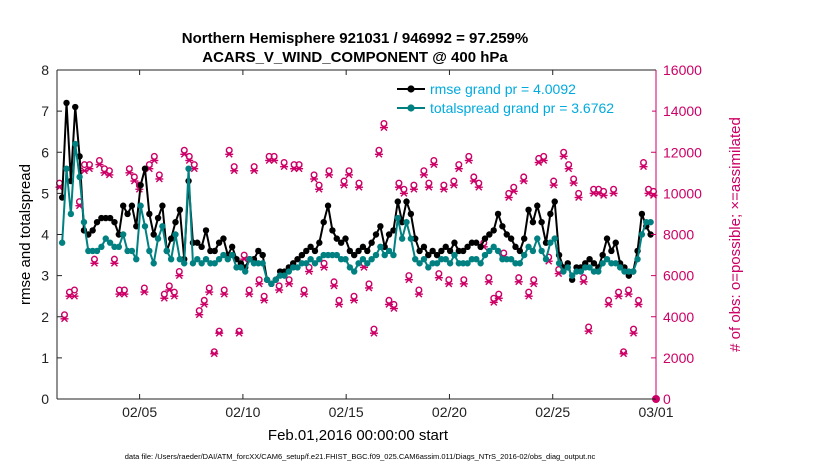  I want to click on y-tick-label: 6, so click(45, 152).